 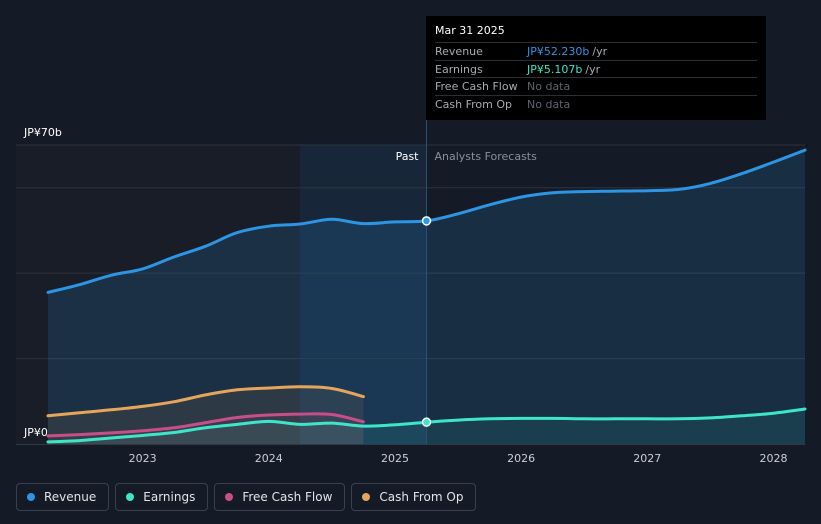 What do you see at coordinates (205, 401) in the screenshot?
I see `cash-from-op-line` at bounding box center [205, 401].